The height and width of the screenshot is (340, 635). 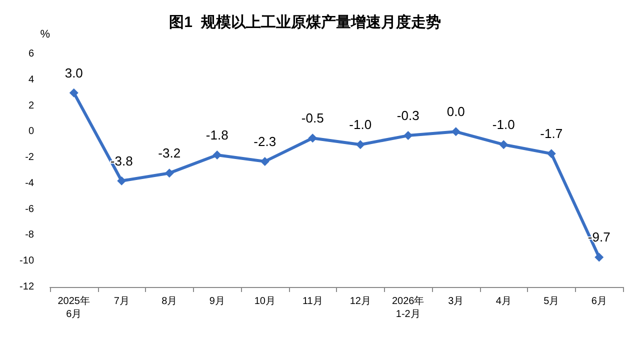 What do you see at coordinates (305, 22) in the screenshot?
I see `chart-title: 图1 规模以上工业原煤产量增速月度走势` at bounding box center [305, 22].